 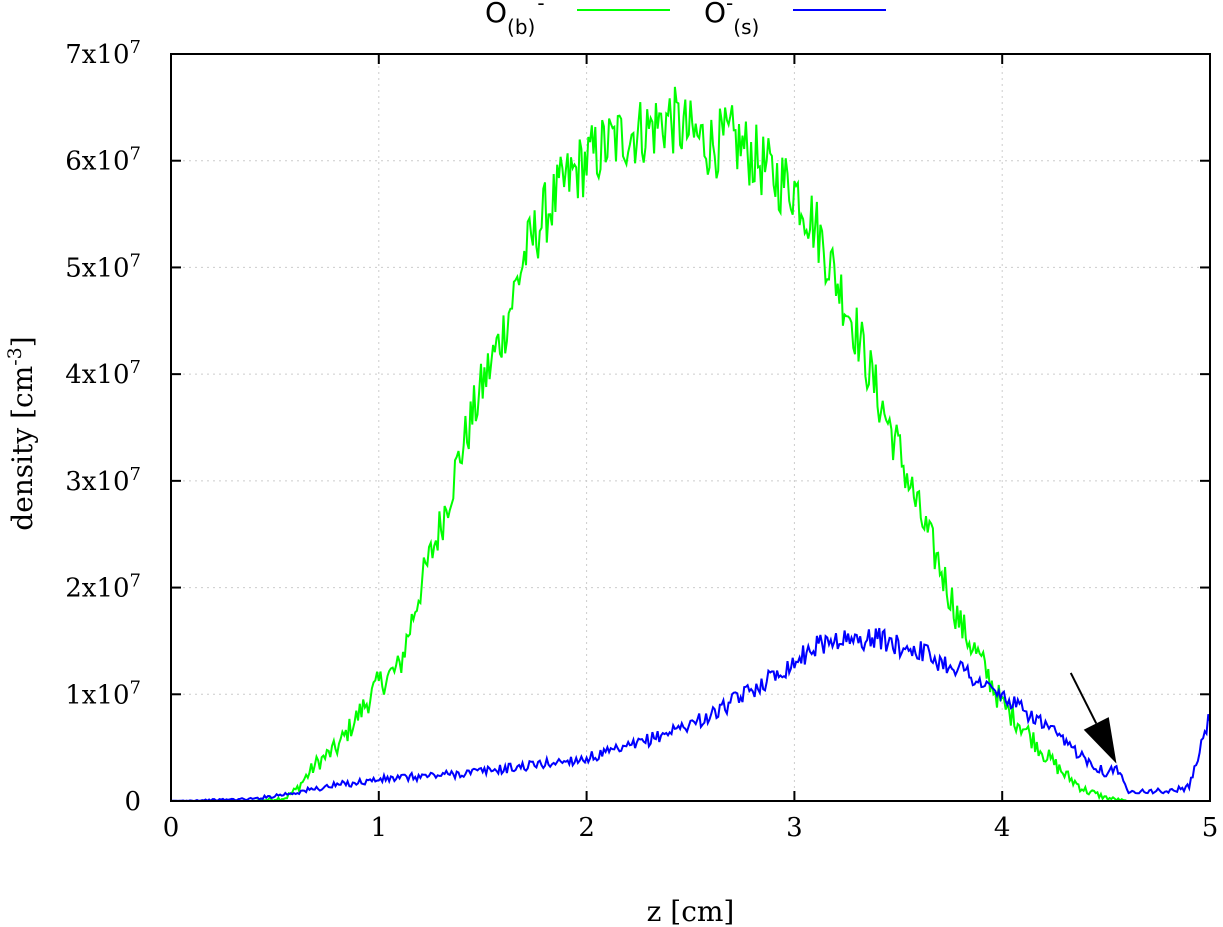 What do you see at coordinates (103, 374) in the screenshot?
I see `y-tick-label: 4x10⁷` at bounding box center [103, 374].